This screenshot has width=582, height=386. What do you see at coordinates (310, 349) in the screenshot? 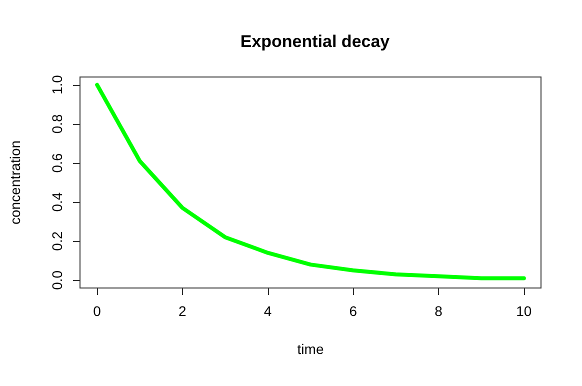
I see `x-axis-title: time` at bounding box center [310, 349].